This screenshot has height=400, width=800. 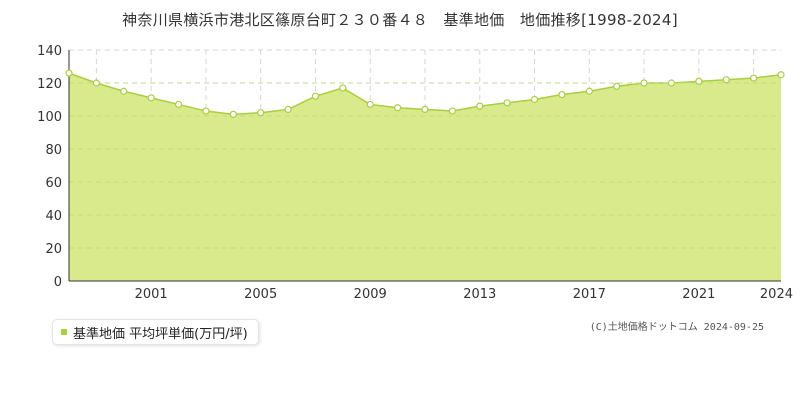 I want to click on legend-label: 基準地価 平均坪単価(万円/坪), so click(x=160, y=334).